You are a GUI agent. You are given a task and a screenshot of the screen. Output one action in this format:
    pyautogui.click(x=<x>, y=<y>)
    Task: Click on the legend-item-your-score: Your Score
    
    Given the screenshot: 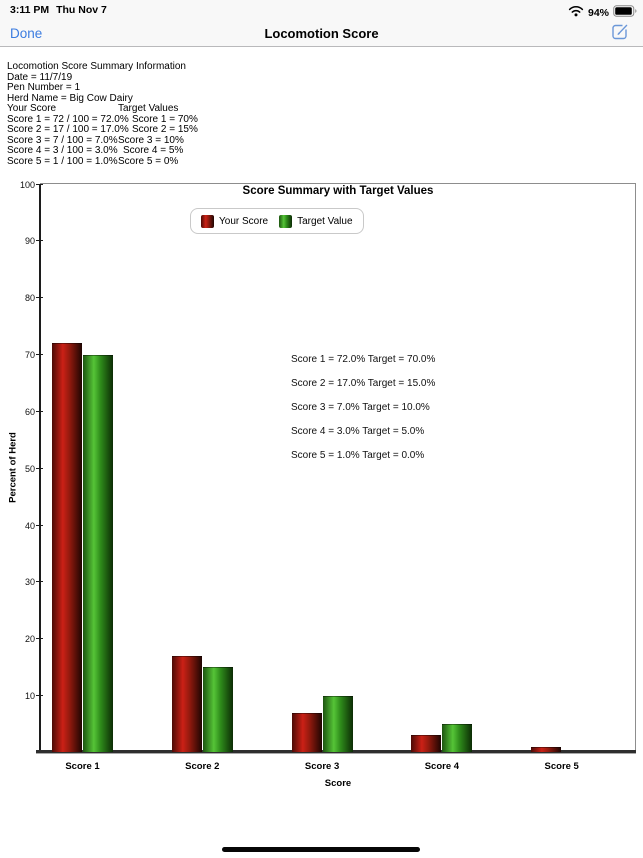 What is the action you would take?
    pyautogui.click(x=235, y=221)
    